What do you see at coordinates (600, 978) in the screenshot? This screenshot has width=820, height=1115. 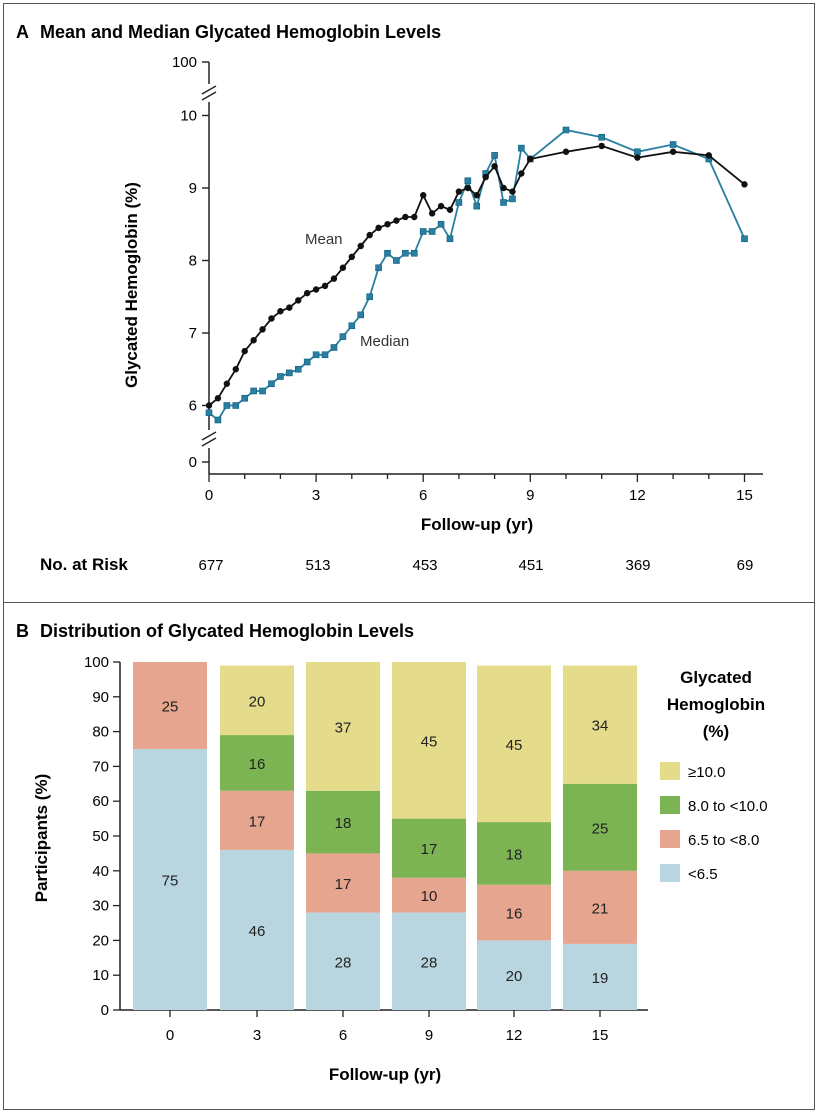 I see `bar-segment-label: 19` at bounding box center [600, 978].